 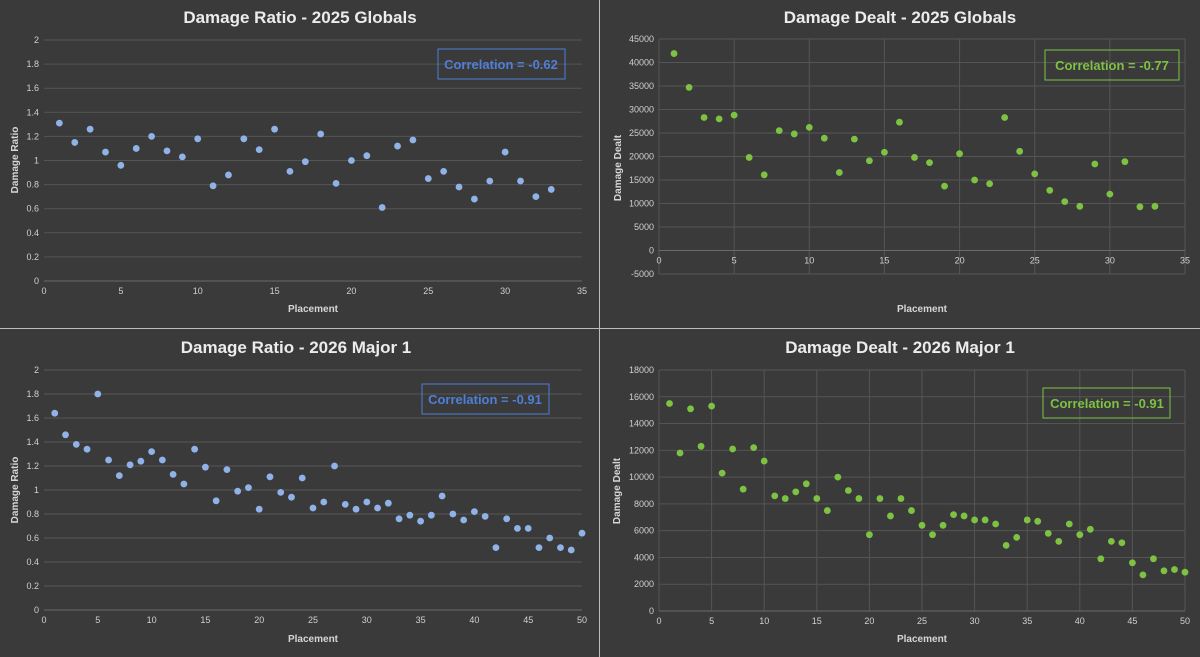 What do you see at coordinates (32, 514) in the screenshot?
I see `y-tick-label: 0.8` at bounding box center [32, 514].